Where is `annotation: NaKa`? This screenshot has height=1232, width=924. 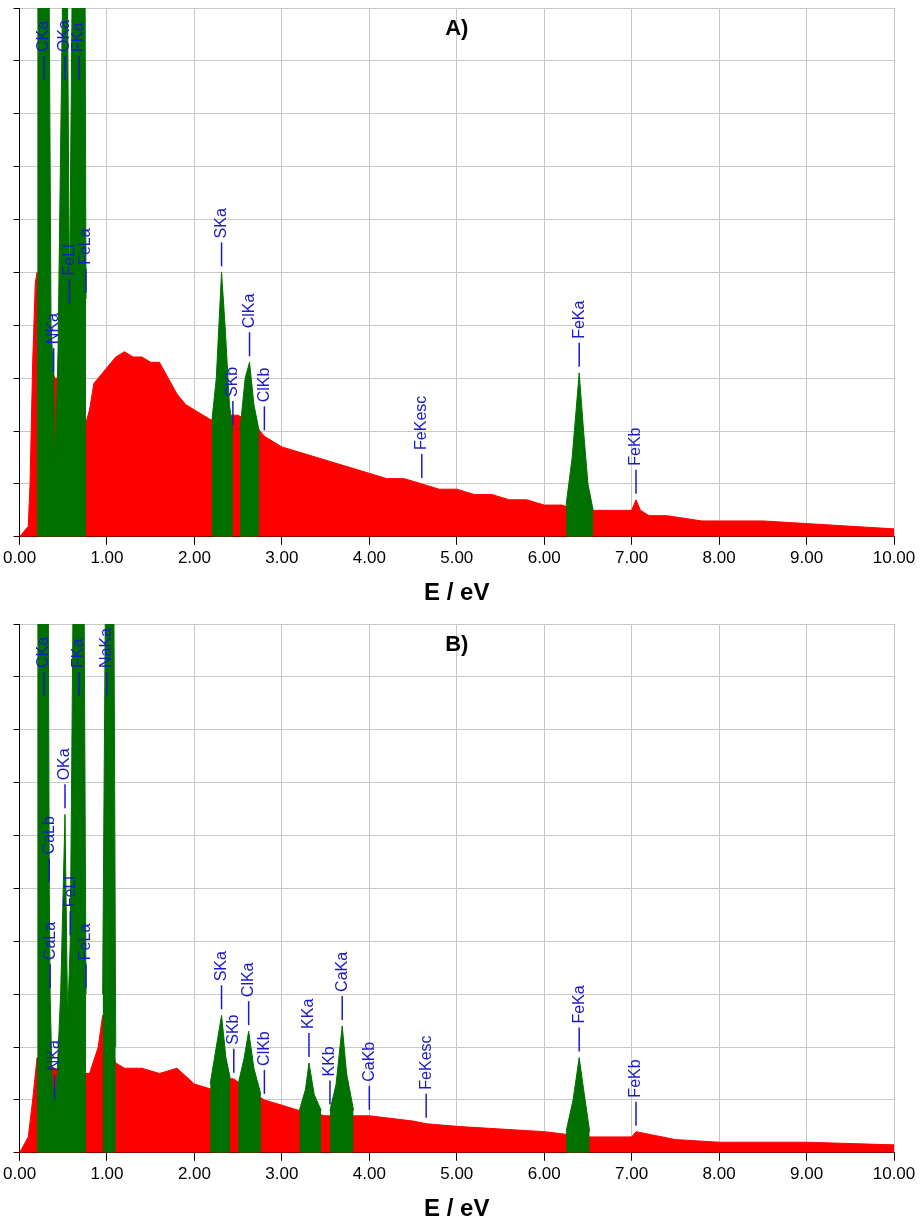 annotation: NaKa is located at coordinates (106, 647).